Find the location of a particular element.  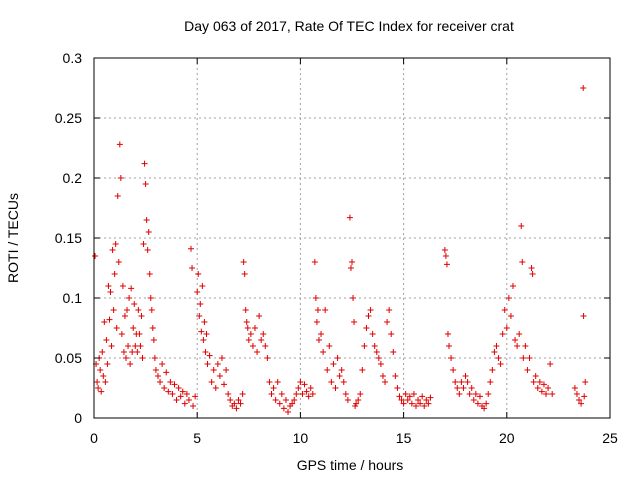

y-tick-label: 0.15 is located at coordinates (68, 238).